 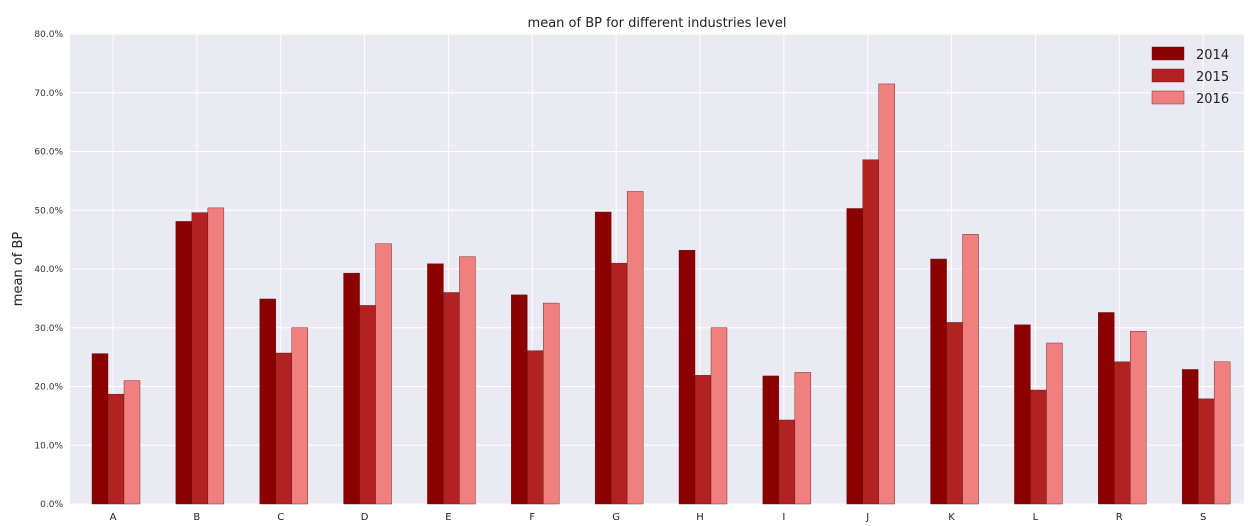 What do you see at coordinates (48, 329) in the screenshot?
I see `y-tick-label: 30.0%` at bounding box center [48, 329].